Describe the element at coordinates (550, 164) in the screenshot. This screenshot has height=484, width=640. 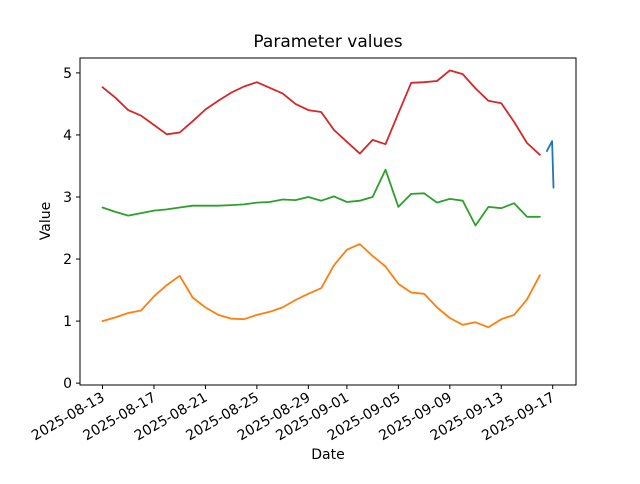
I see `series-line-blue` at that location.